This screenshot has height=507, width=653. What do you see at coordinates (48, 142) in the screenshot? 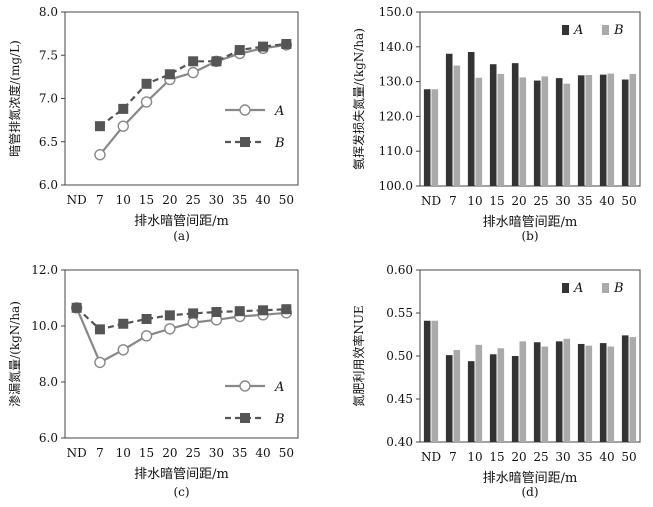
I see `y-tick-label: 6.5` at bounding box center [48, 142].